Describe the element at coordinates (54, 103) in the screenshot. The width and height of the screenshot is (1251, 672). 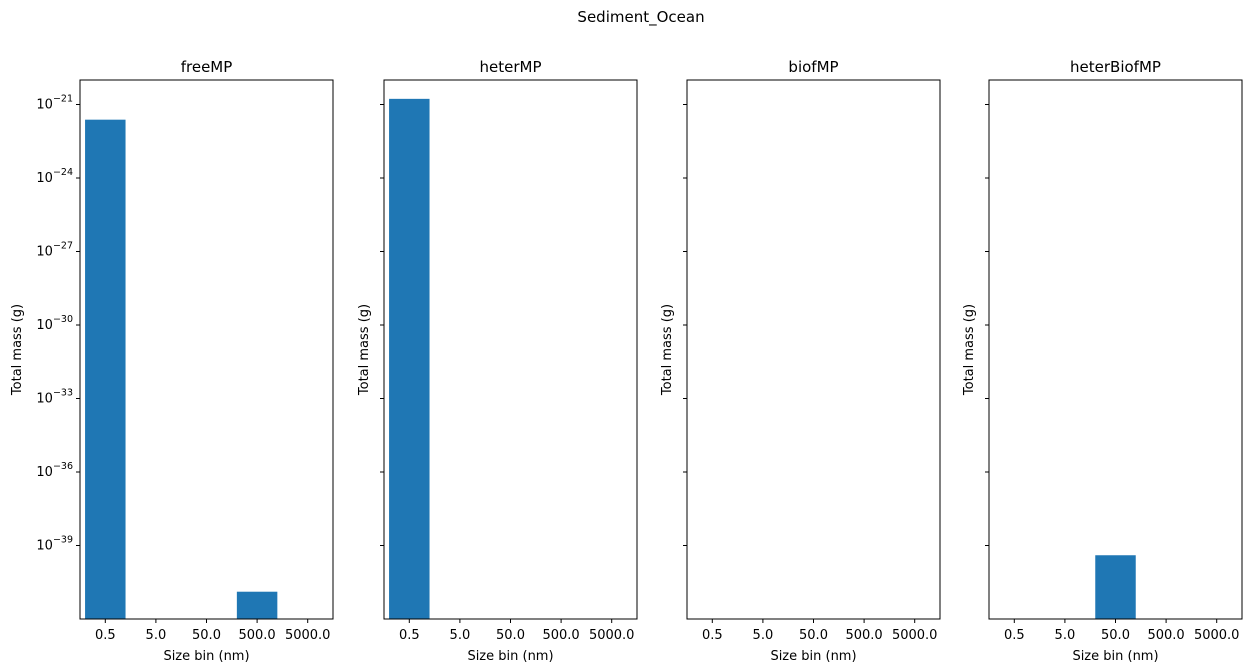
I see `y-tick-label: 10−21` at that location.